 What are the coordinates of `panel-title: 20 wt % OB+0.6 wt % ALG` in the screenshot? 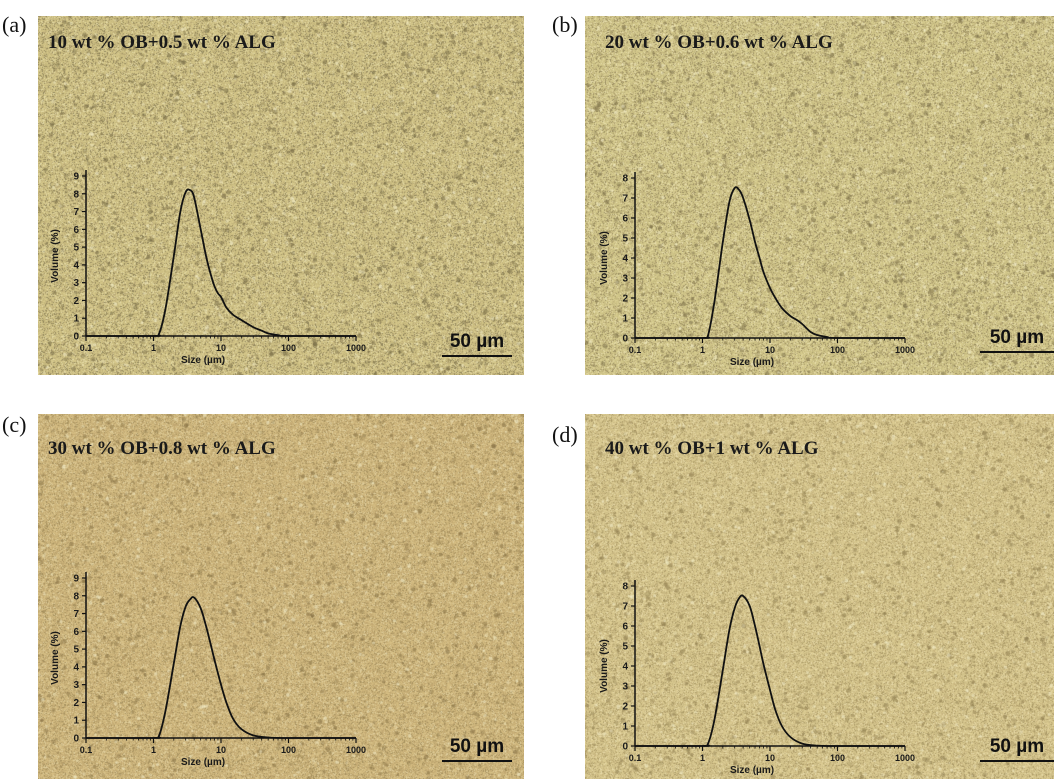 It's located at (719, 42).